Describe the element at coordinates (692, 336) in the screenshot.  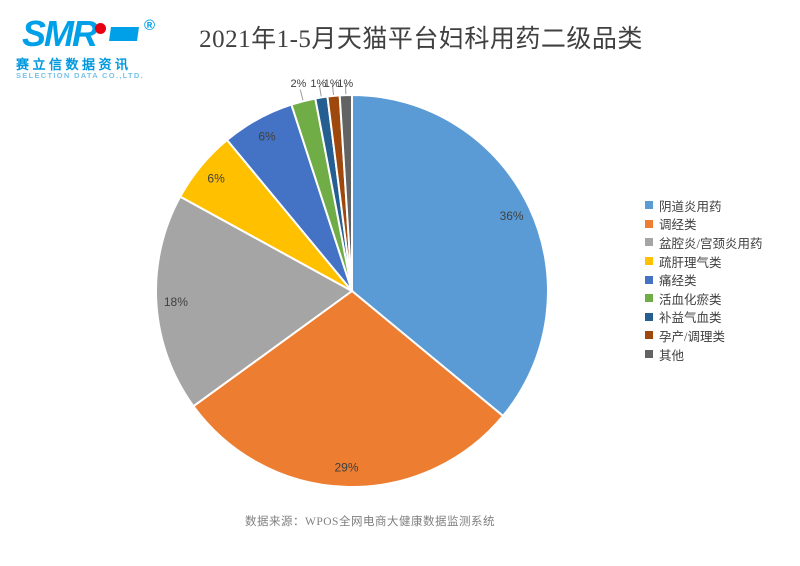
I see `legend-label: 孕产/调理类` at that location.